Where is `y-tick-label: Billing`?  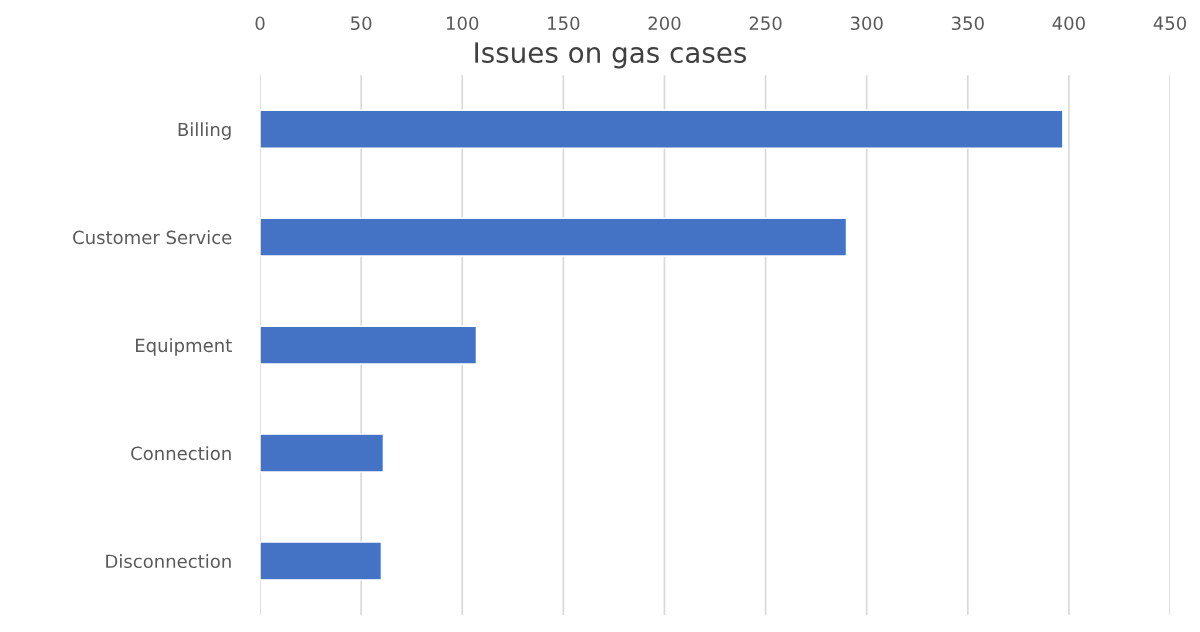 y-tick-label: Billing is located at coordinates (204, 131).